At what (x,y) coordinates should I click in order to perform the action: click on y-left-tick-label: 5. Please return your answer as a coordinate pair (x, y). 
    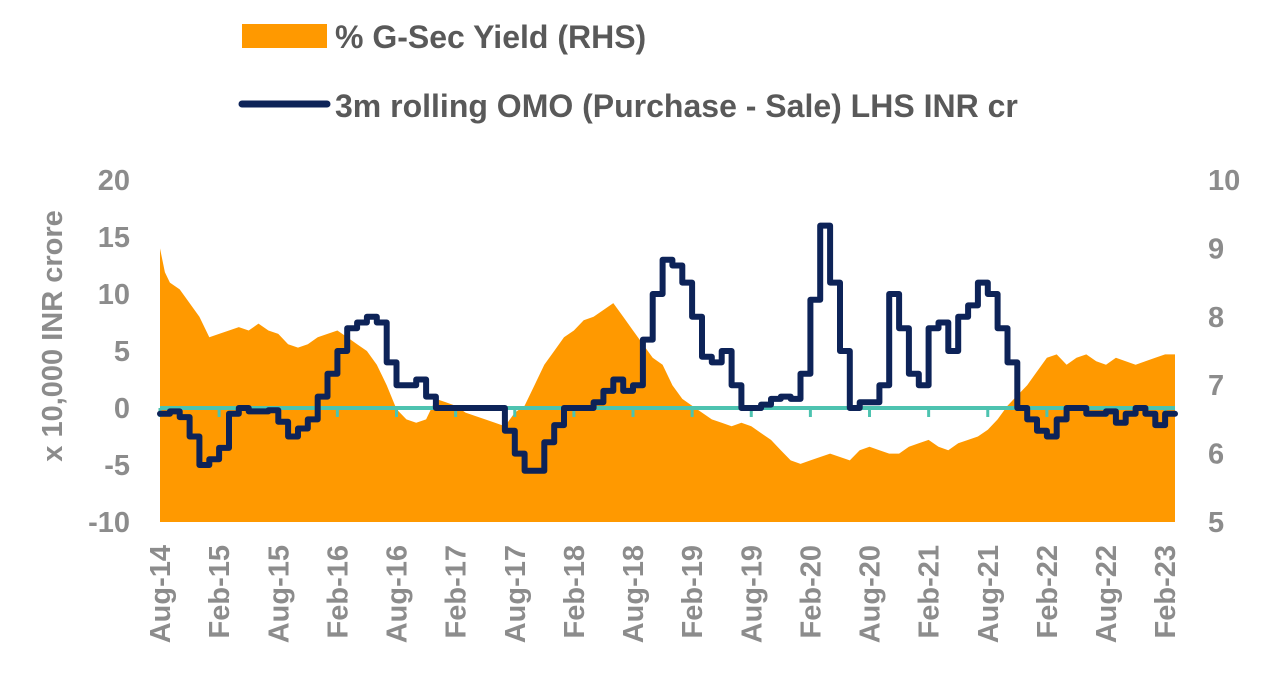
    Looking at the image, I should click on (122, 352).